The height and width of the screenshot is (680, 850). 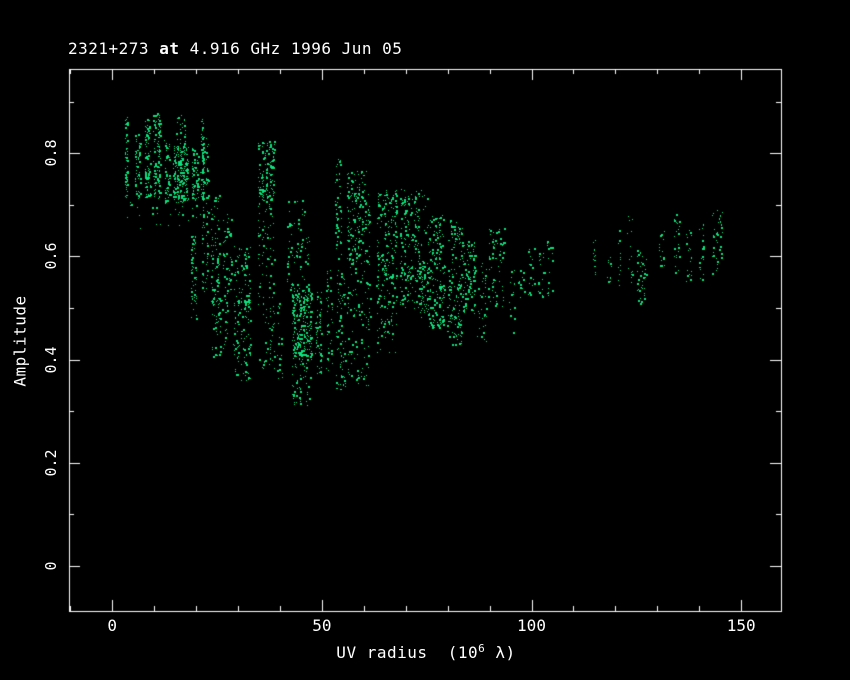 What do you see at coordinates (407, 652) in the screenshot?
I see `x-axis-label-text: UV radius (10` at bounding box center [407, 652].